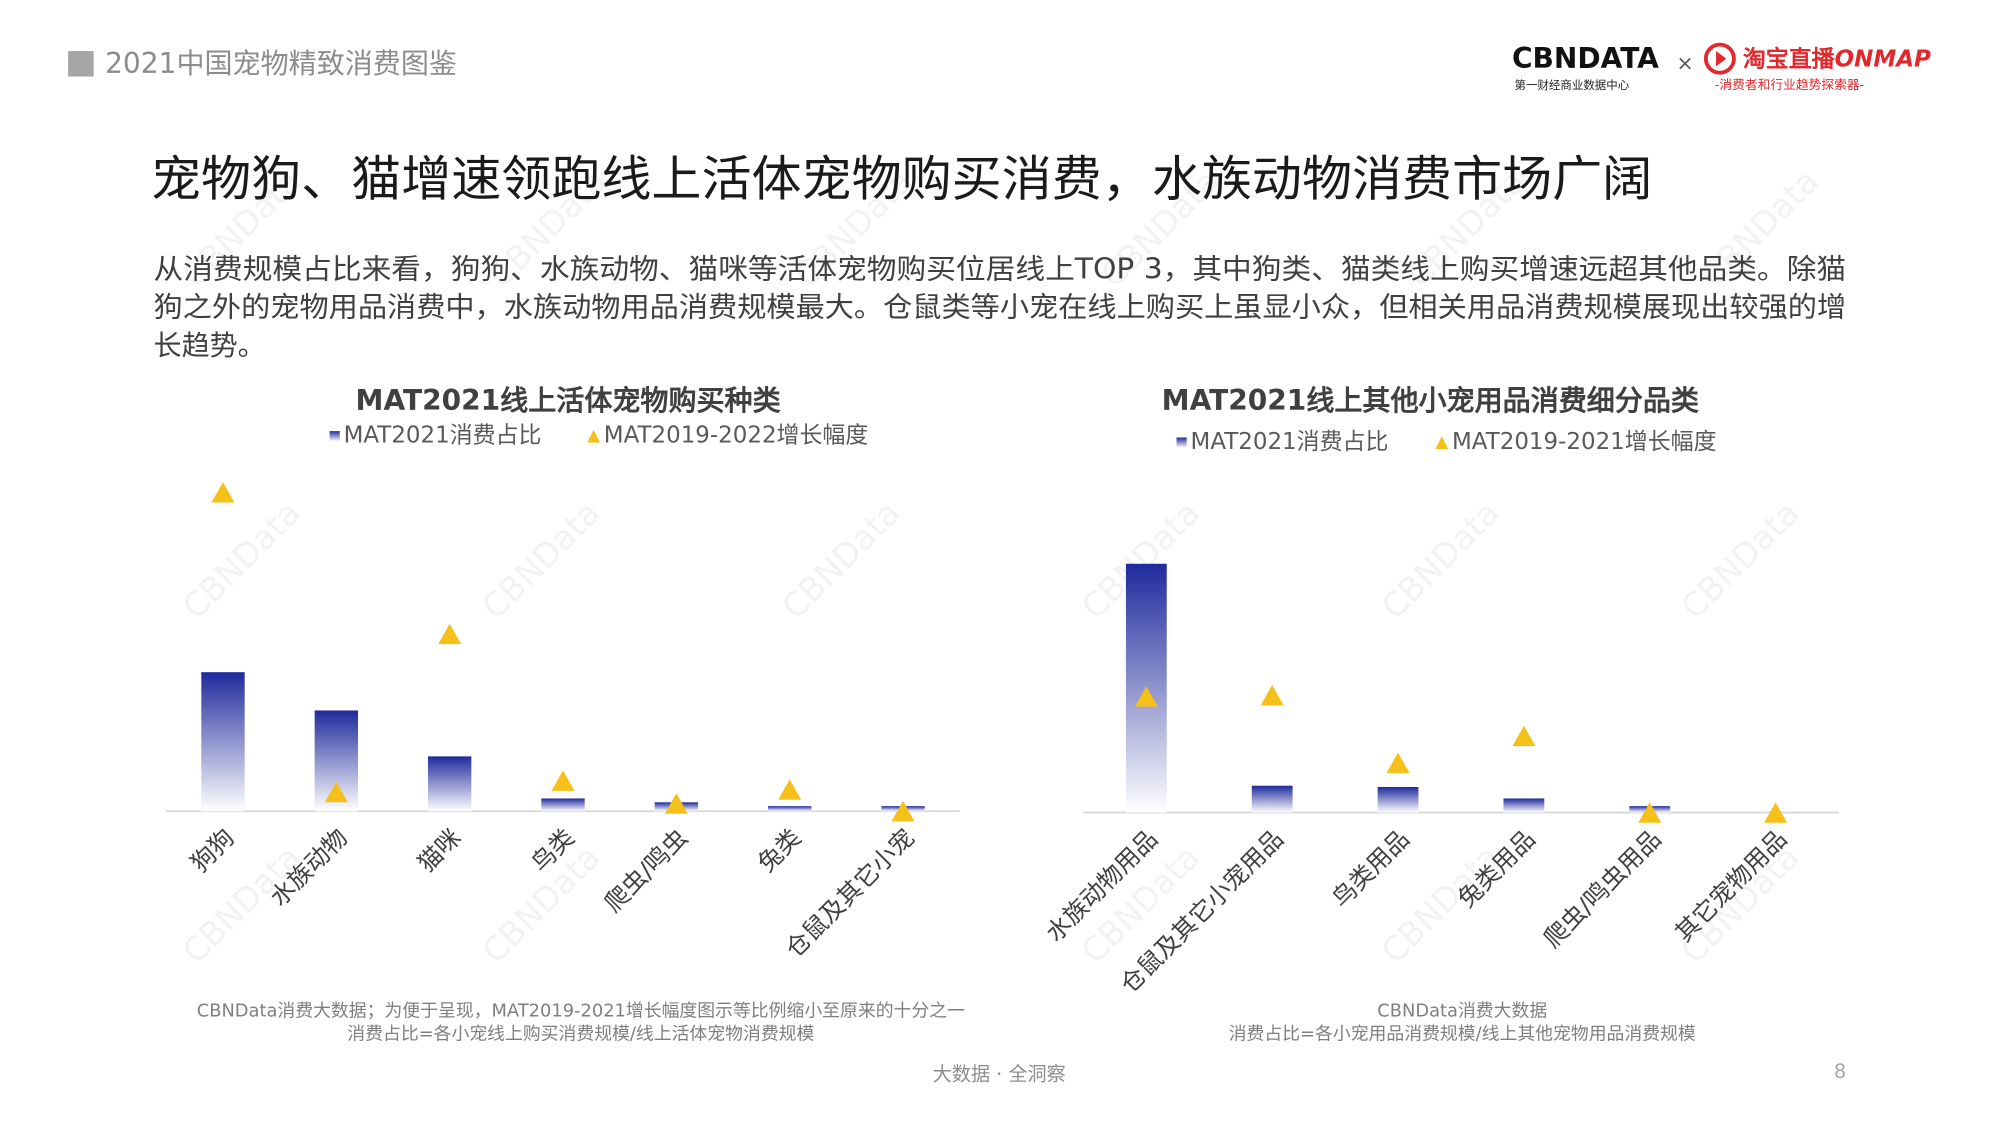 This screenshot has width=2001, height=1125. Describe the element at coordinates (1462, 1033) in the screenshot. I see `chart-note: 消费占比=各小宠用品消费规模/线上其他宠物用品消费规模` at that location.